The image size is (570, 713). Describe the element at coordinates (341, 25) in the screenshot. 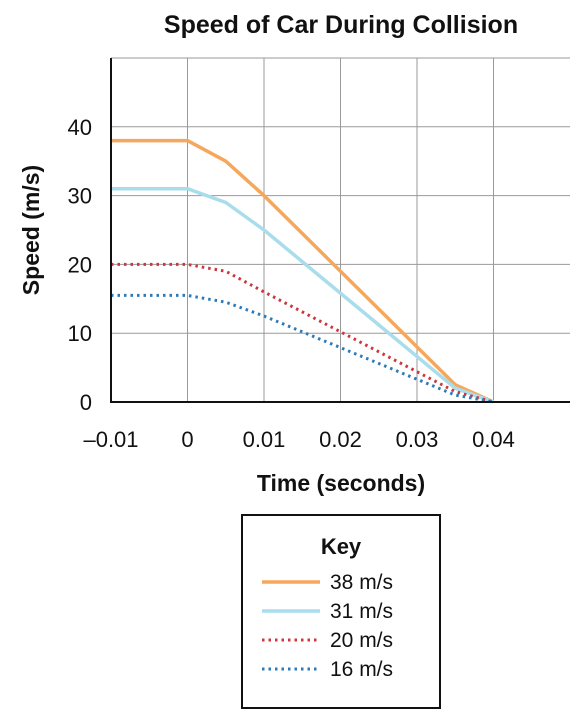

I see `chart-title: Speed of Car During Collision` at that location.